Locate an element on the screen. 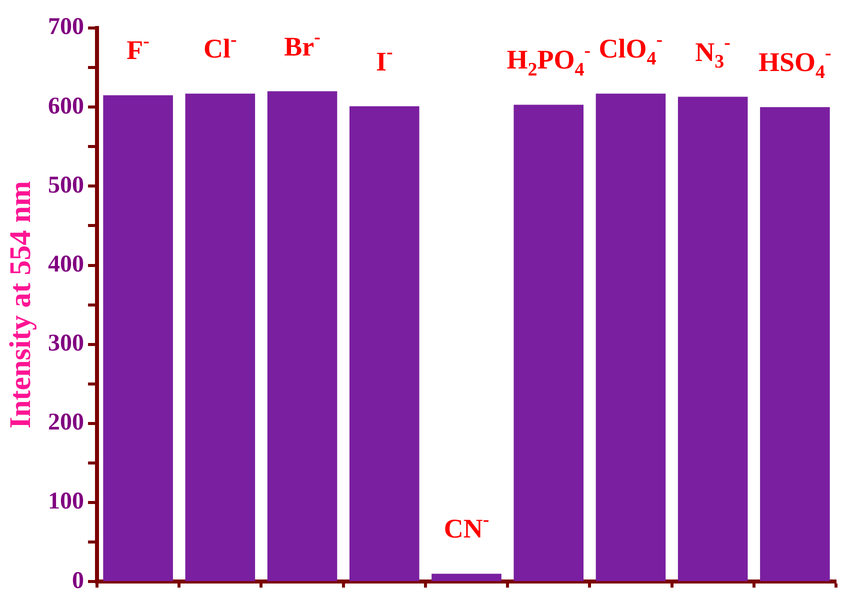 The width and height of the screenshot is (862, 600). x-tick-label: F- is located at coordinates (138, 48).